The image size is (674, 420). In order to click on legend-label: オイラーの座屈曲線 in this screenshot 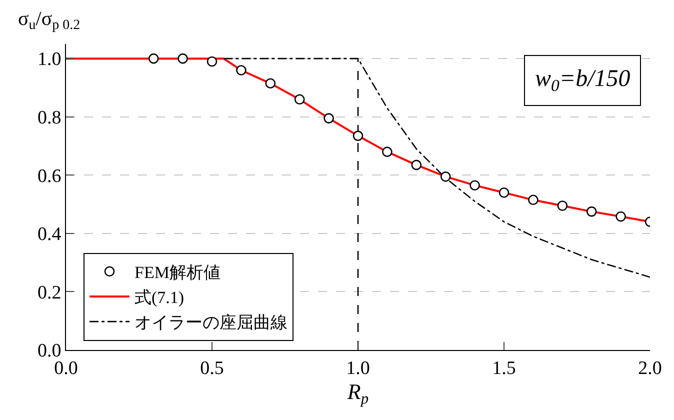, I will do `click(211, 322)`.